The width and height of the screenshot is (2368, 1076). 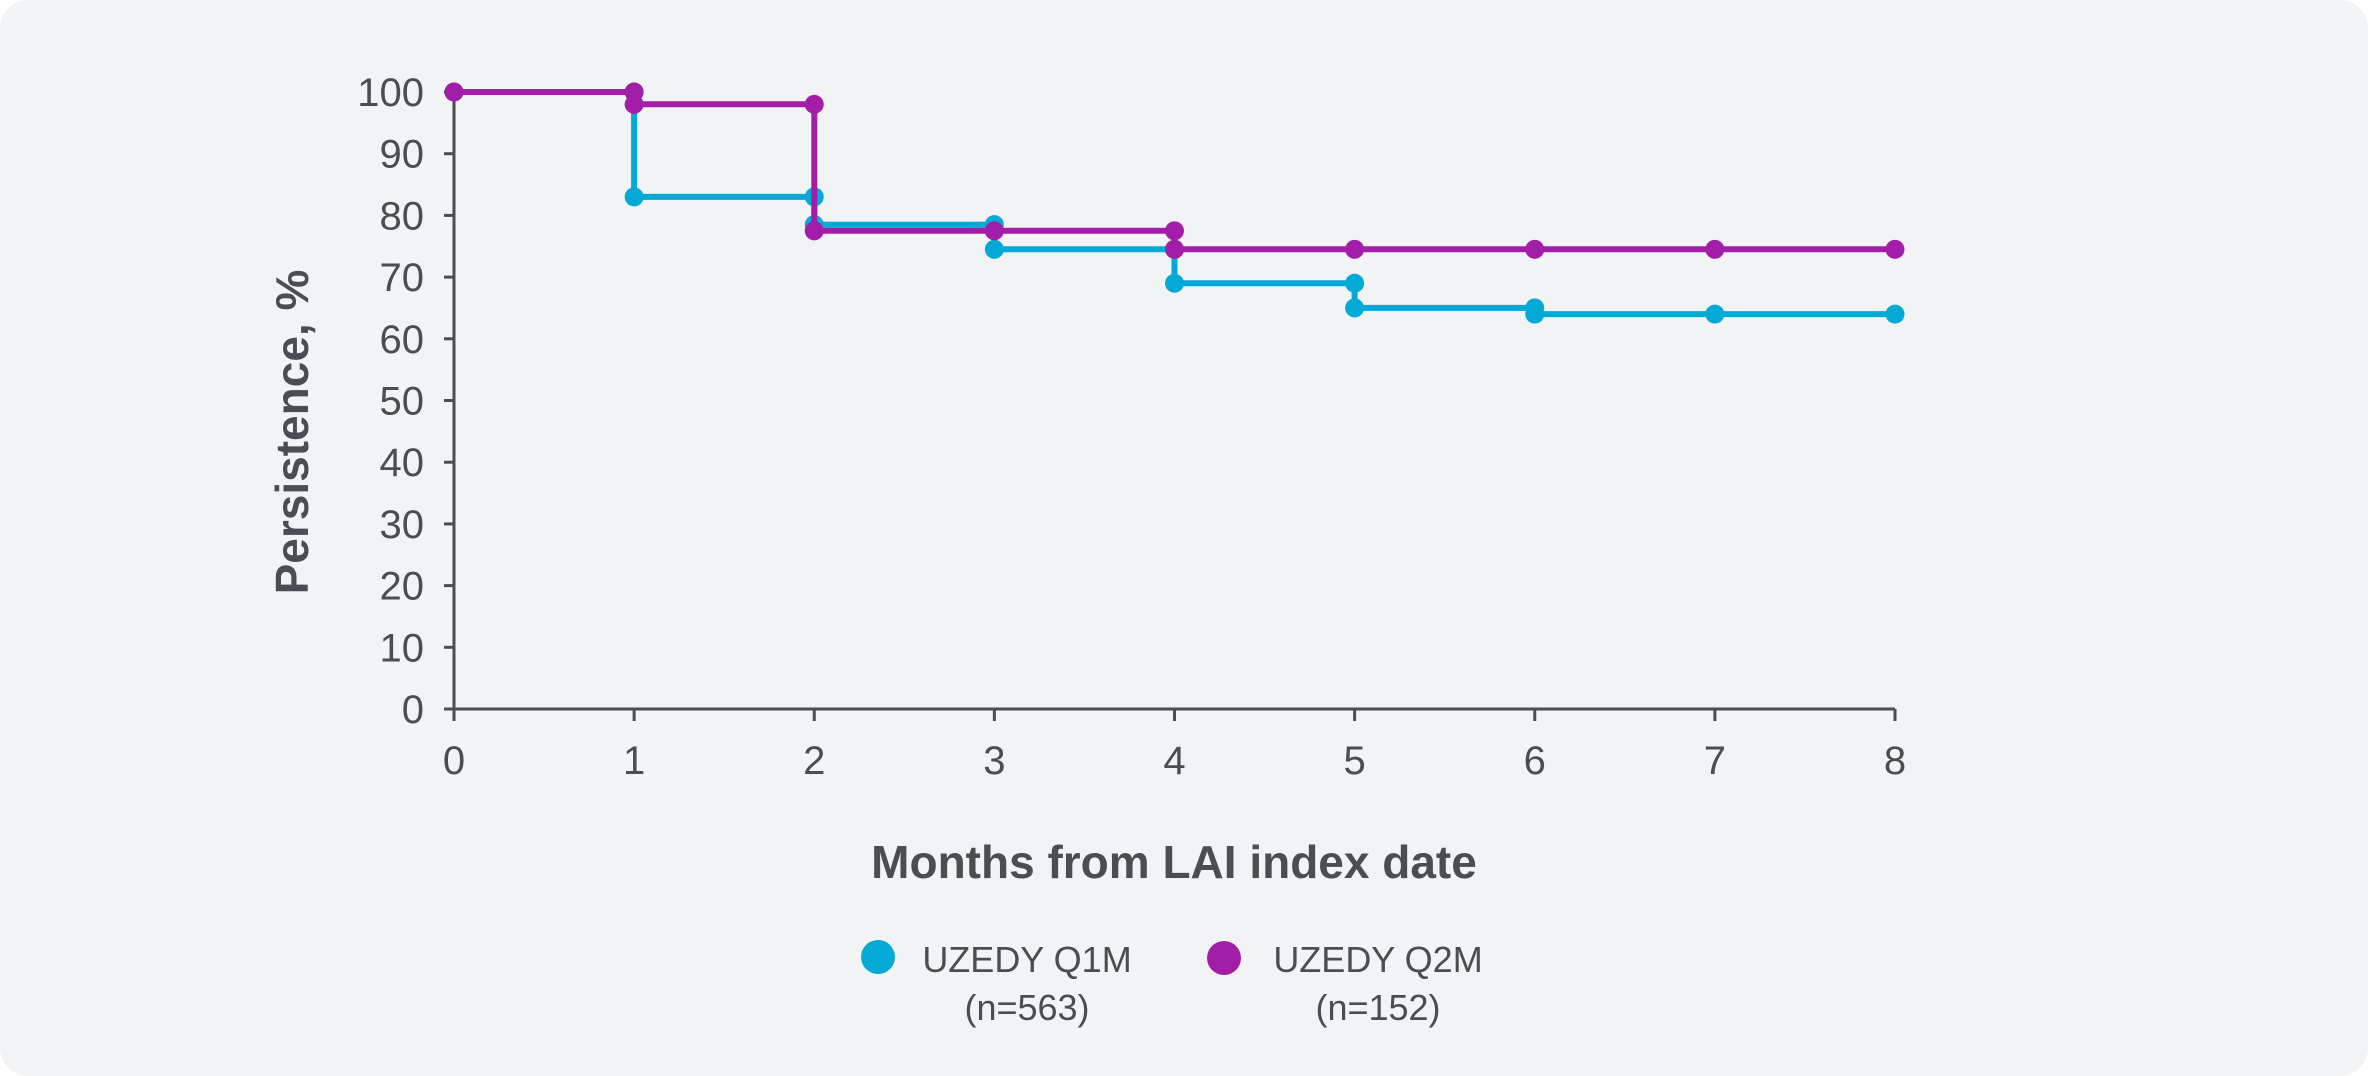 What do you see at coordinates (402, 155) in the screenshot?
I see `y-tick-label: 90` at bounding box center [402, 155].